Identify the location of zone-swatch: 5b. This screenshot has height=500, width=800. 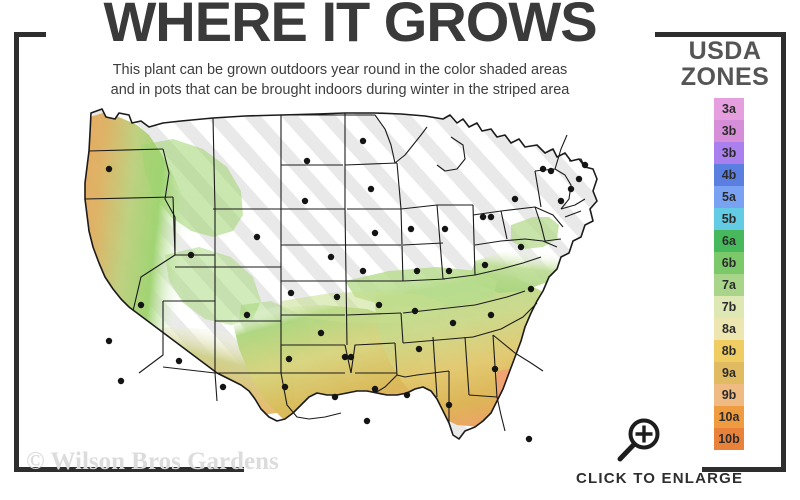
(729, 219).